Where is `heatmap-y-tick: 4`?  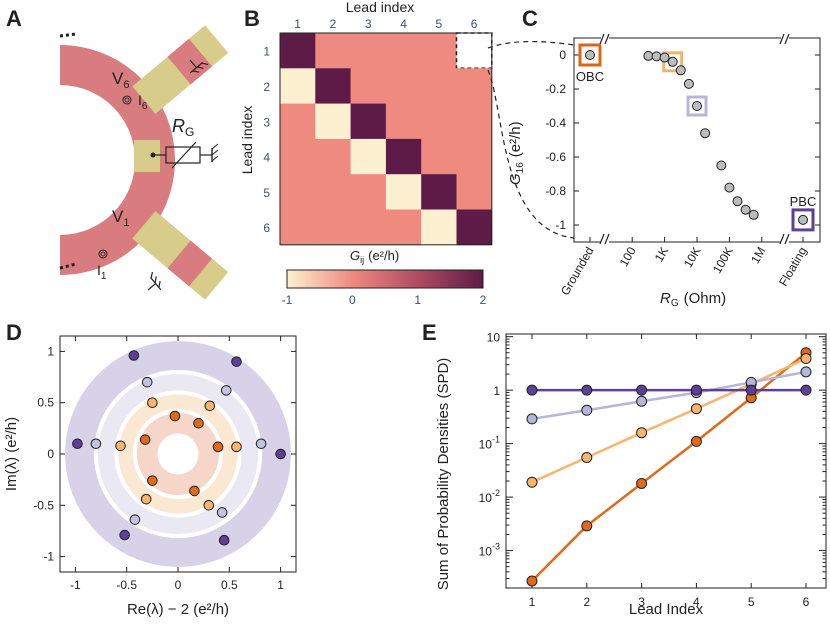 heatmap-y-tick: 4 is located at coordinates (266, 158).